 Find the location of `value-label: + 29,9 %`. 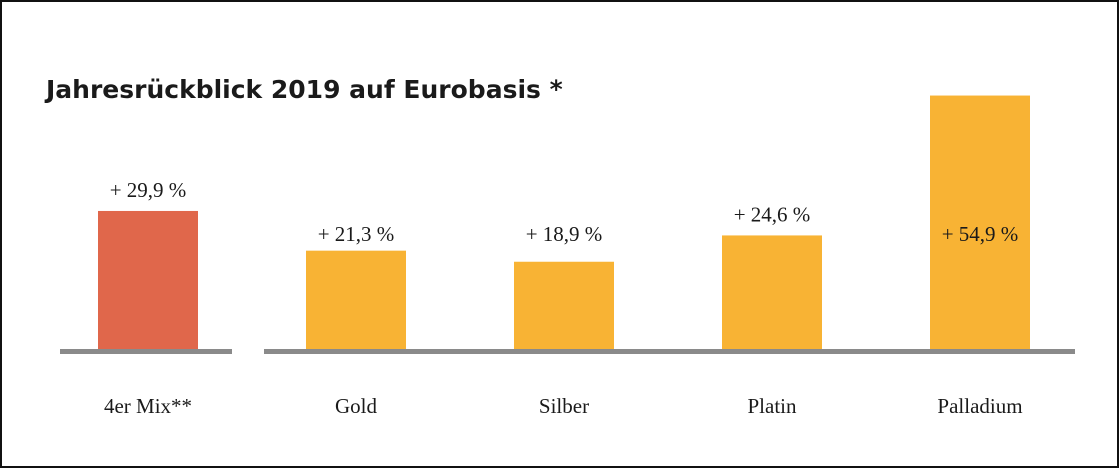

value-label: + 29,9 % is located at coordinates (148, 190).